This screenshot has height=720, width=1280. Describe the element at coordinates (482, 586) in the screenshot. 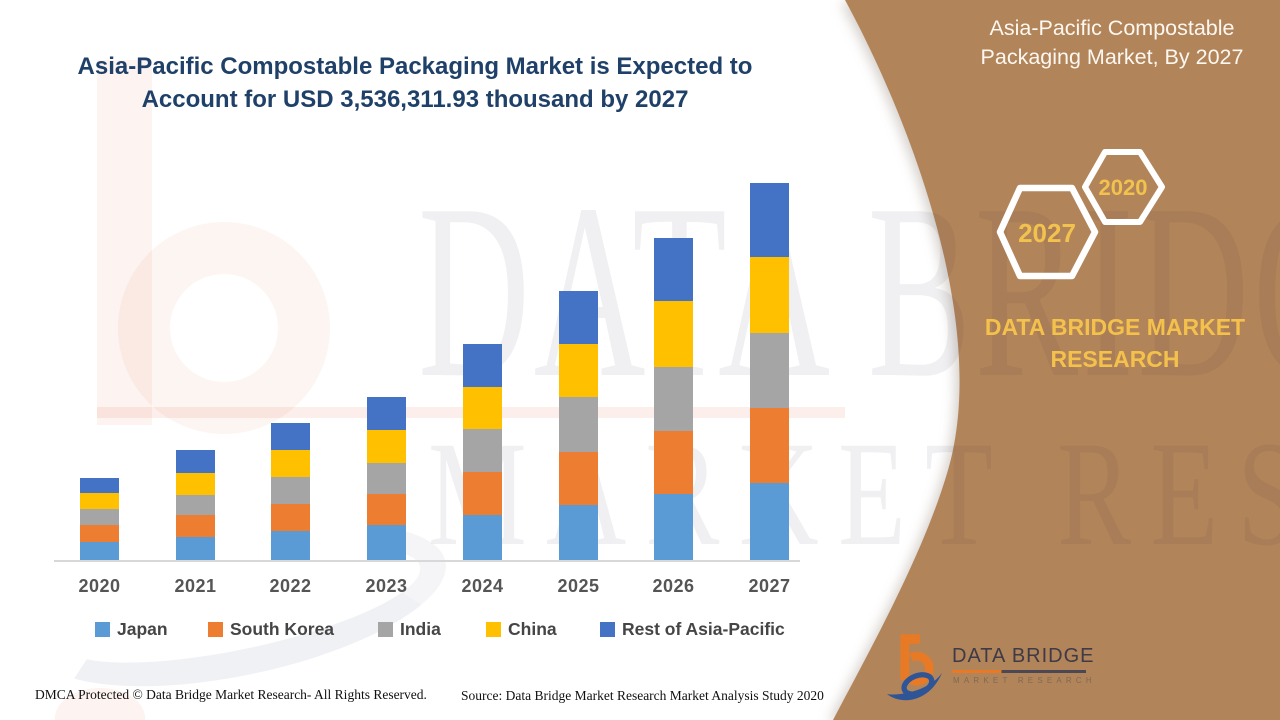

I see `x-tick-2024: 2024` at that location.